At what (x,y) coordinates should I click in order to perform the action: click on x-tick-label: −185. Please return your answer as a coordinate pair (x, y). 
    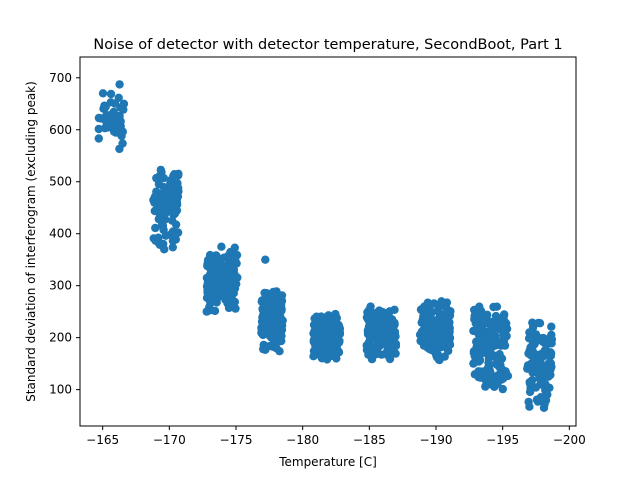
    Looking at the image, I should click on (369, 440).